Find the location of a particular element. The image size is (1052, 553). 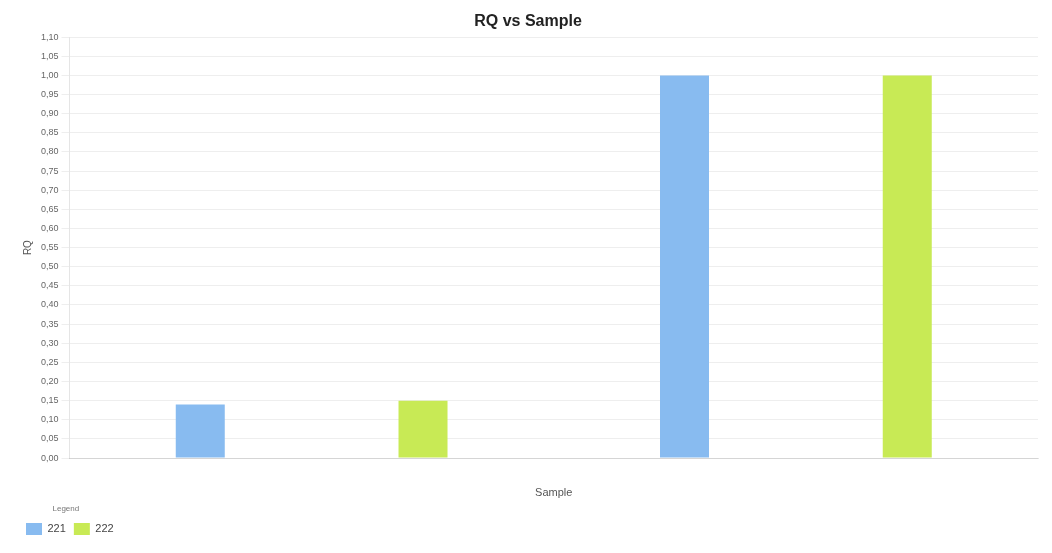

y-tick-label: 0,60 is located at coordinates (49, 227).